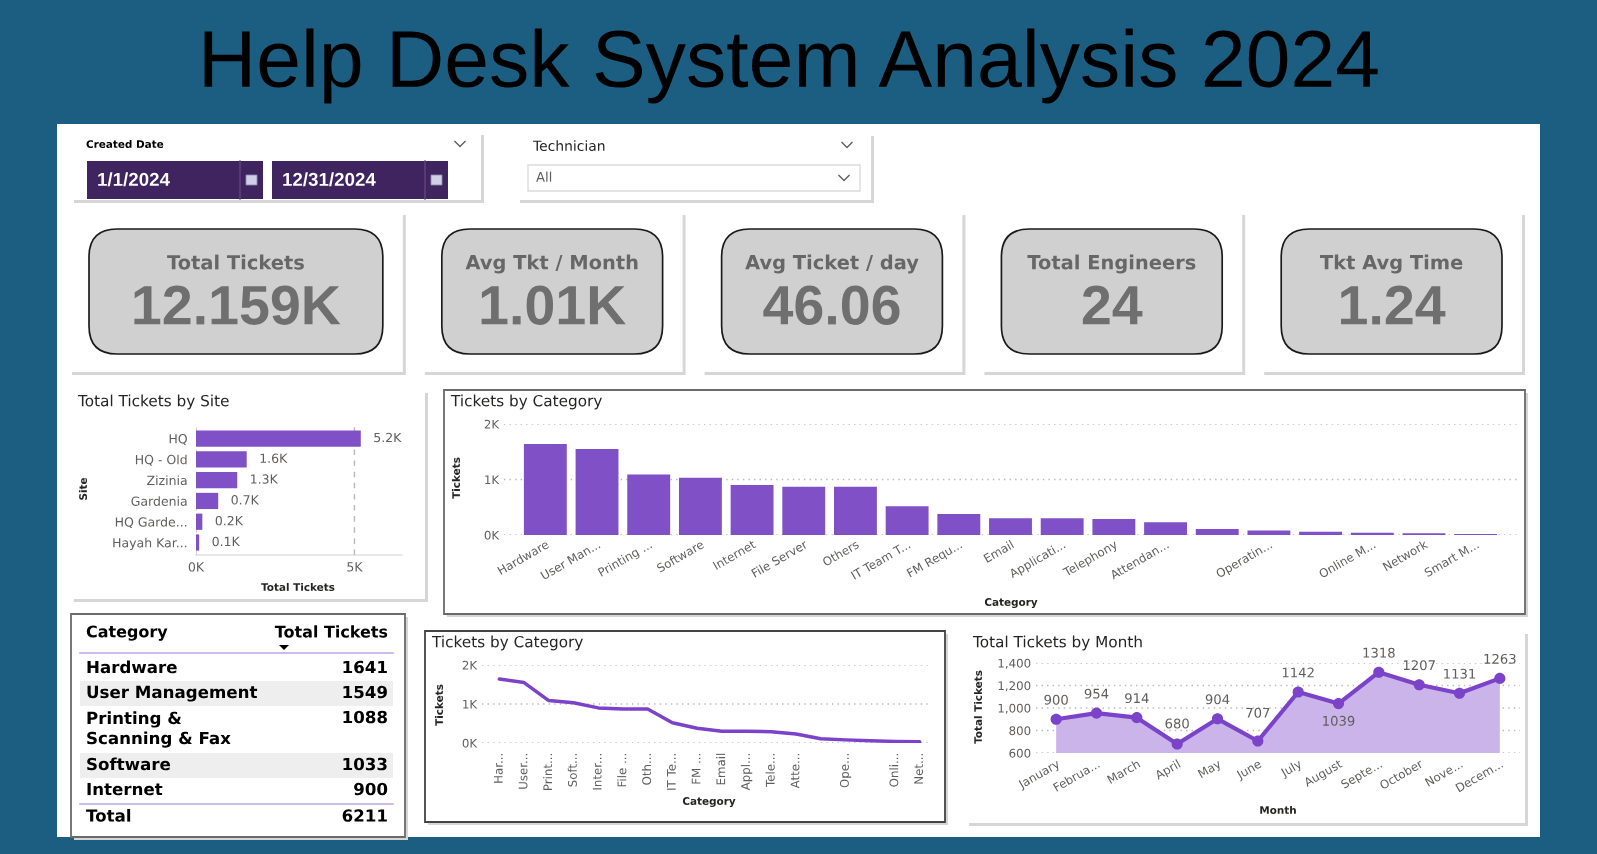 This screenshot has width=1597, height=854. I want to click on chart-title: Tickets by Category, so click(526, 402).